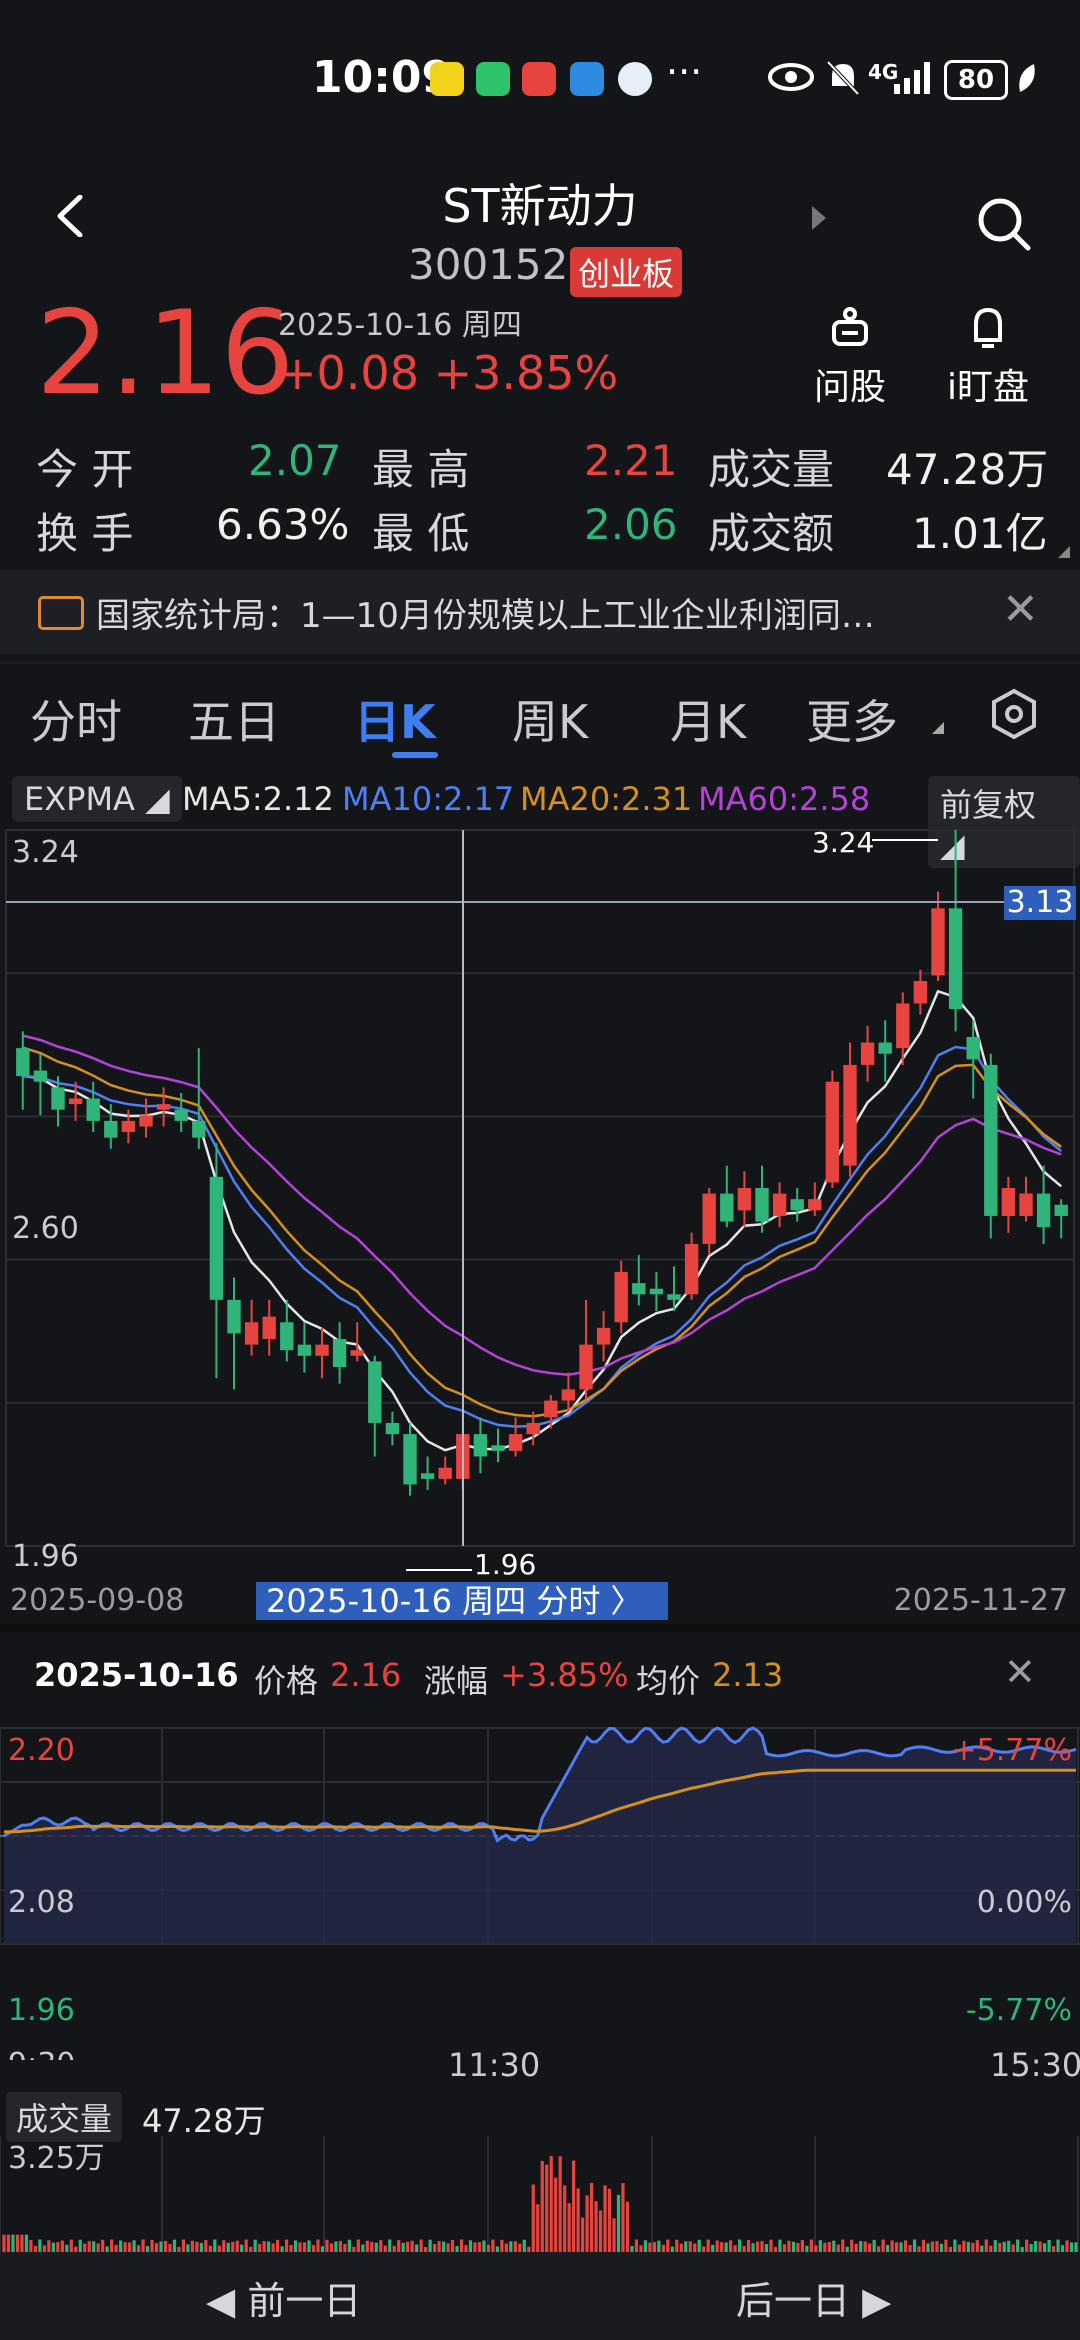  I want to click on tab-five-day: 五日, so click(234, 722).